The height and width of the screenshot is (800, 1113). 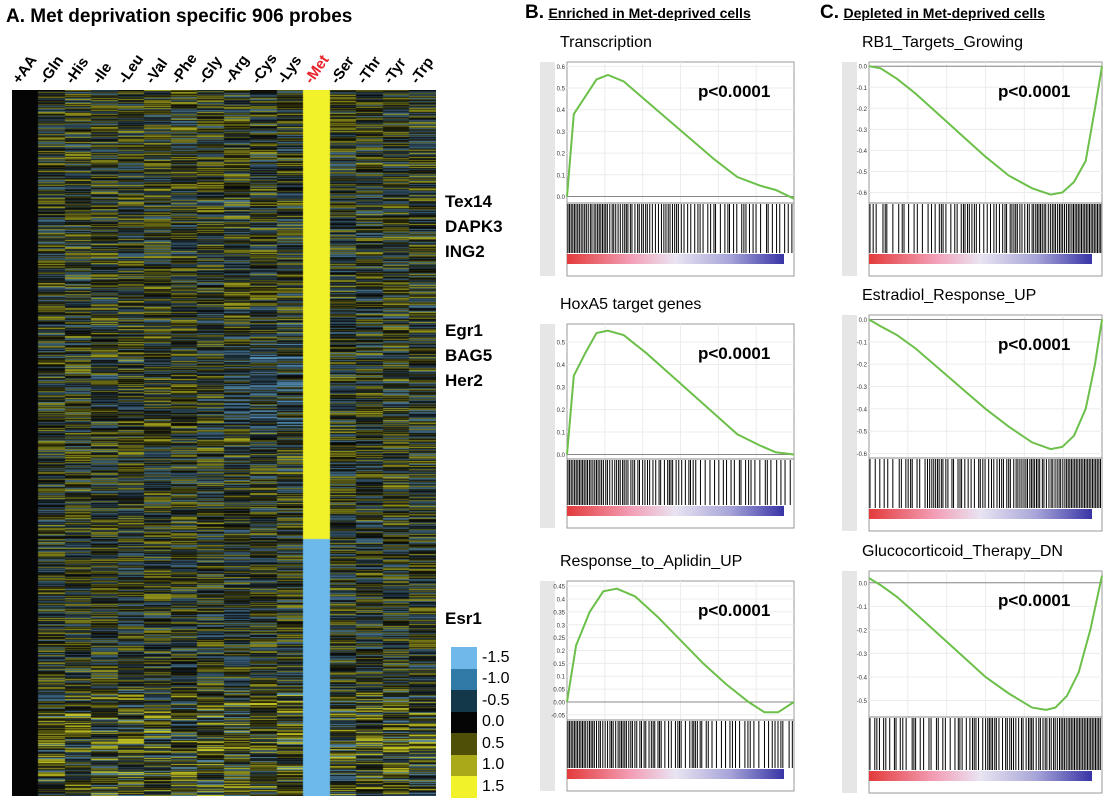 What do you see at coordinates (237, 69) in the screenshot?
I see `heatmap-column-label: -Arg` at bounding box center [237, 69].